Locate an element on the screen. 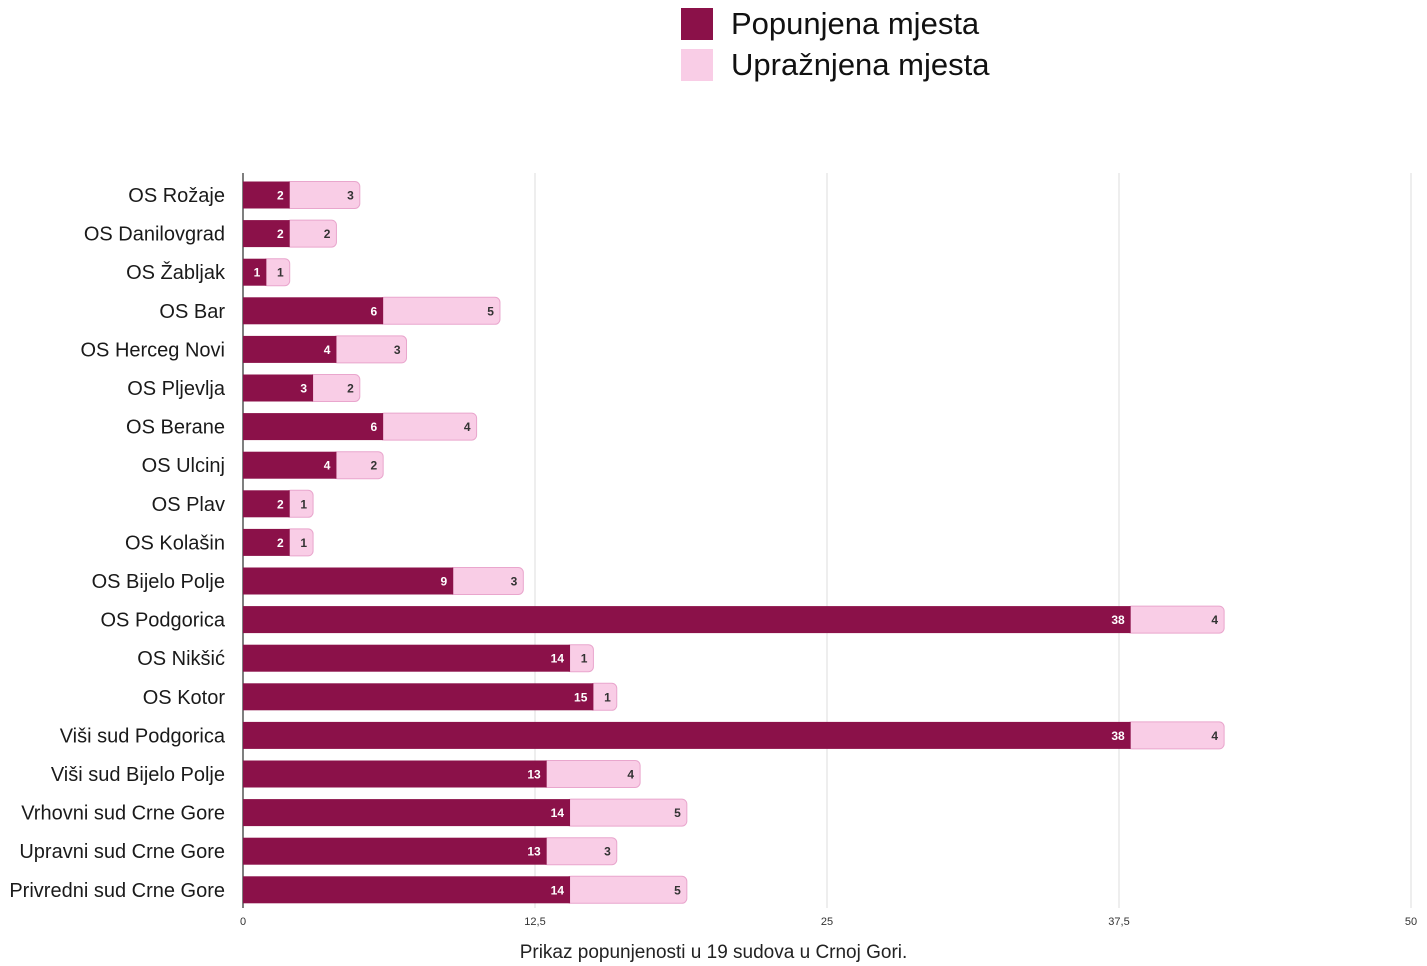  category-label: Privredni sud Crne Gore is located at coordinates (117, 891).